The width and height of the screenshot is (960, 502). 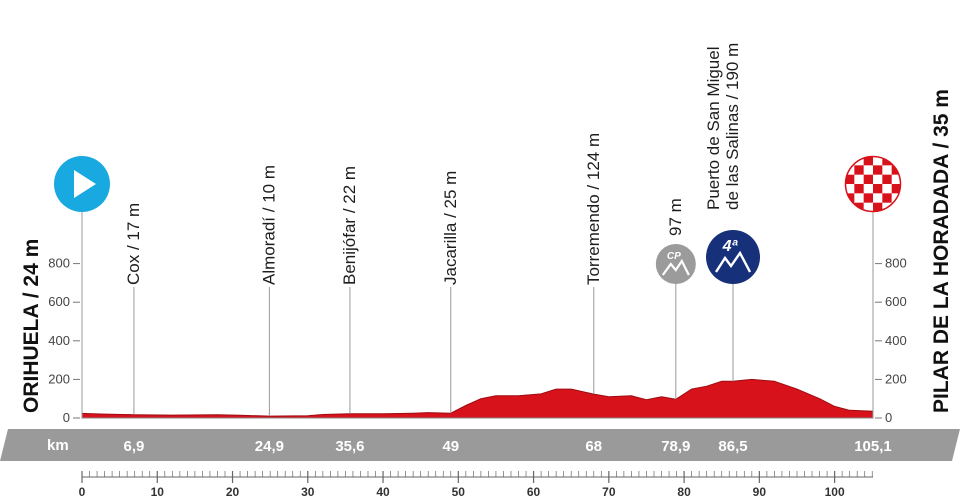 I want to click on waypoint-label-line: de las Salinas / 190 m, so click(x=732, y=126).